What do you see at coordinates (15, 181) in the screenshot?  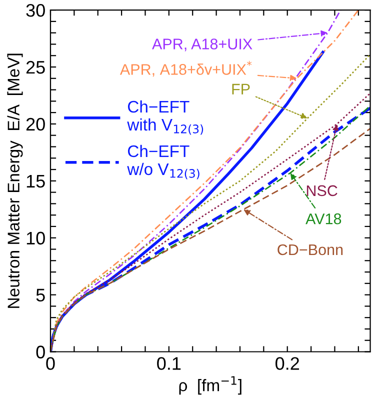 I see `y-axis-title: Neutron Matter Energy E/A [MeV]` at bounding box center [15, 181].